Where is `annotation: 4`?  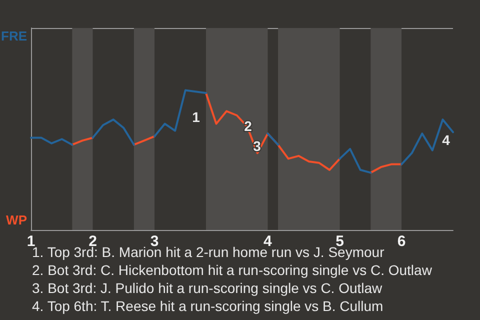 annotation: 4 is located at coordinates (446, 140).